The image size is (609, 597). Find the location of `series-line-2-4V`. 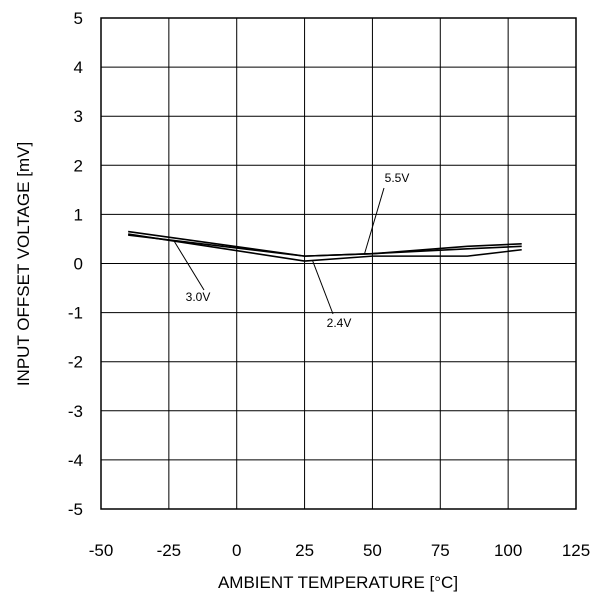

series-line-2-4V is located at coordinates (325, 247).